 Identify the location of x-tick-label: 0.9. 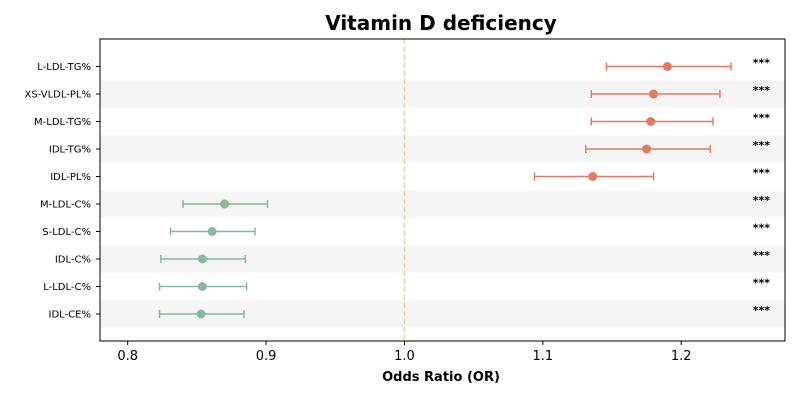
(266, 356).